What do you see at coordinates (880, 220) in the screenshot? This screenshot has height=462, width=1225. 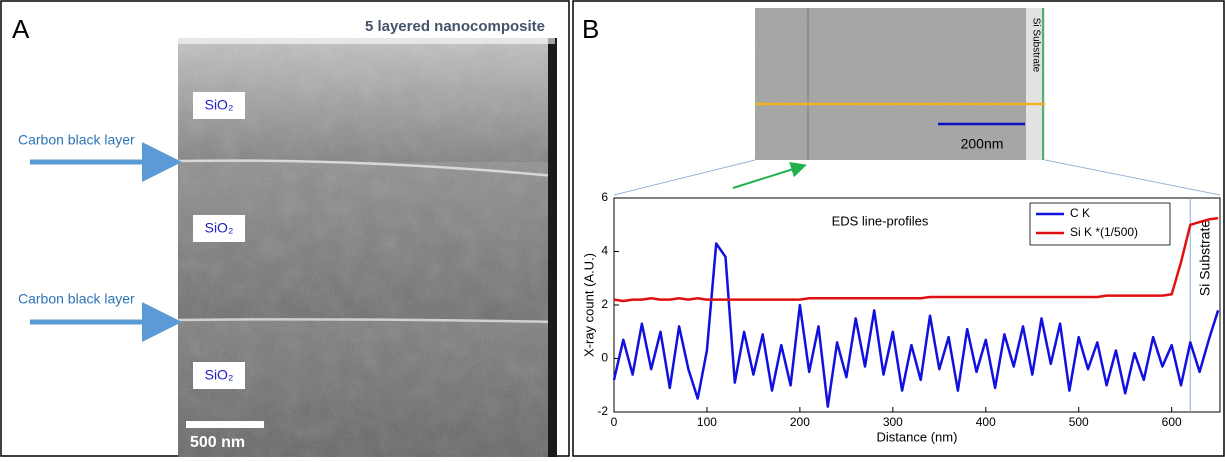 I see `chart-title: EDS line-profiles` at bounding box center [880, 220].